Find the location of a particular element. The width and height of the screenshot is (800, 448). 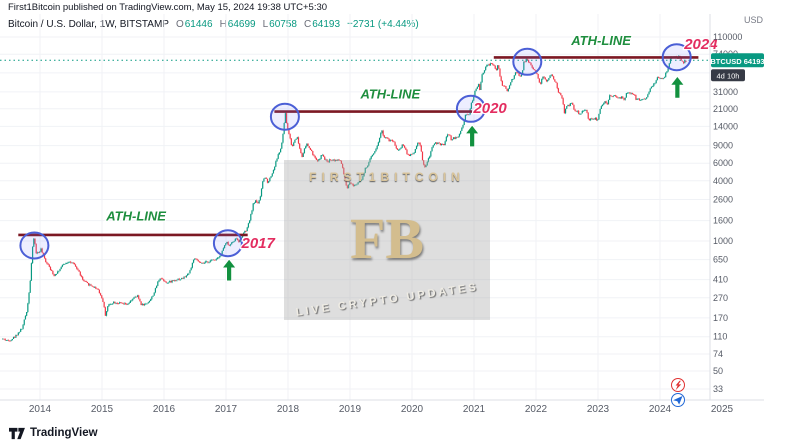

watermark-monogram: FB is located at coordinates (387, 238).